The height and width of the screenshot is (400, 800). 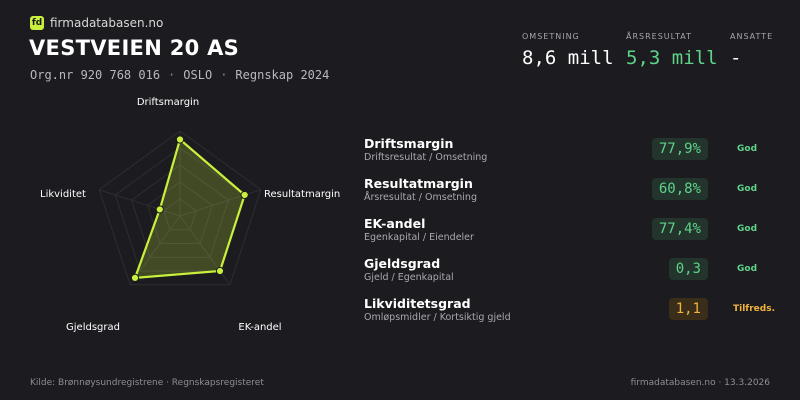 I want to click on stat-label: ÅRSRESULTAT, so click(x=659, y=36).